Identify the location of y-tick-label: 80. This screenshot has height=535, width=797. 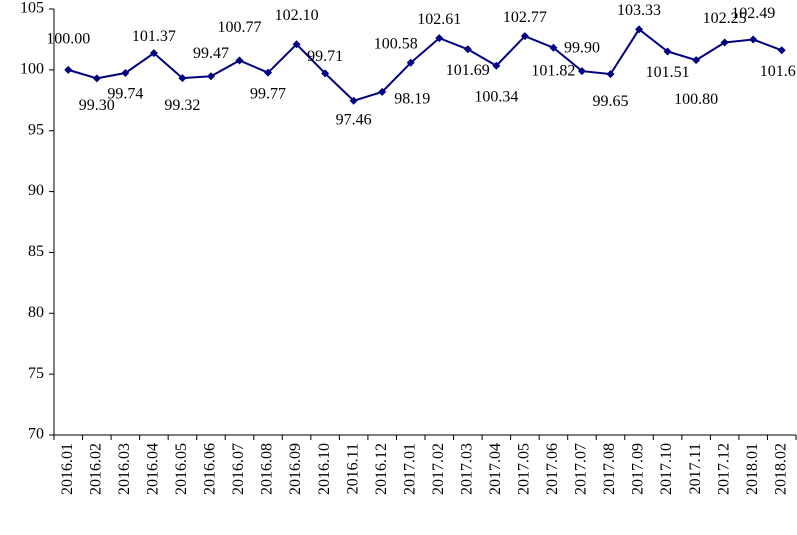
(36, 312).